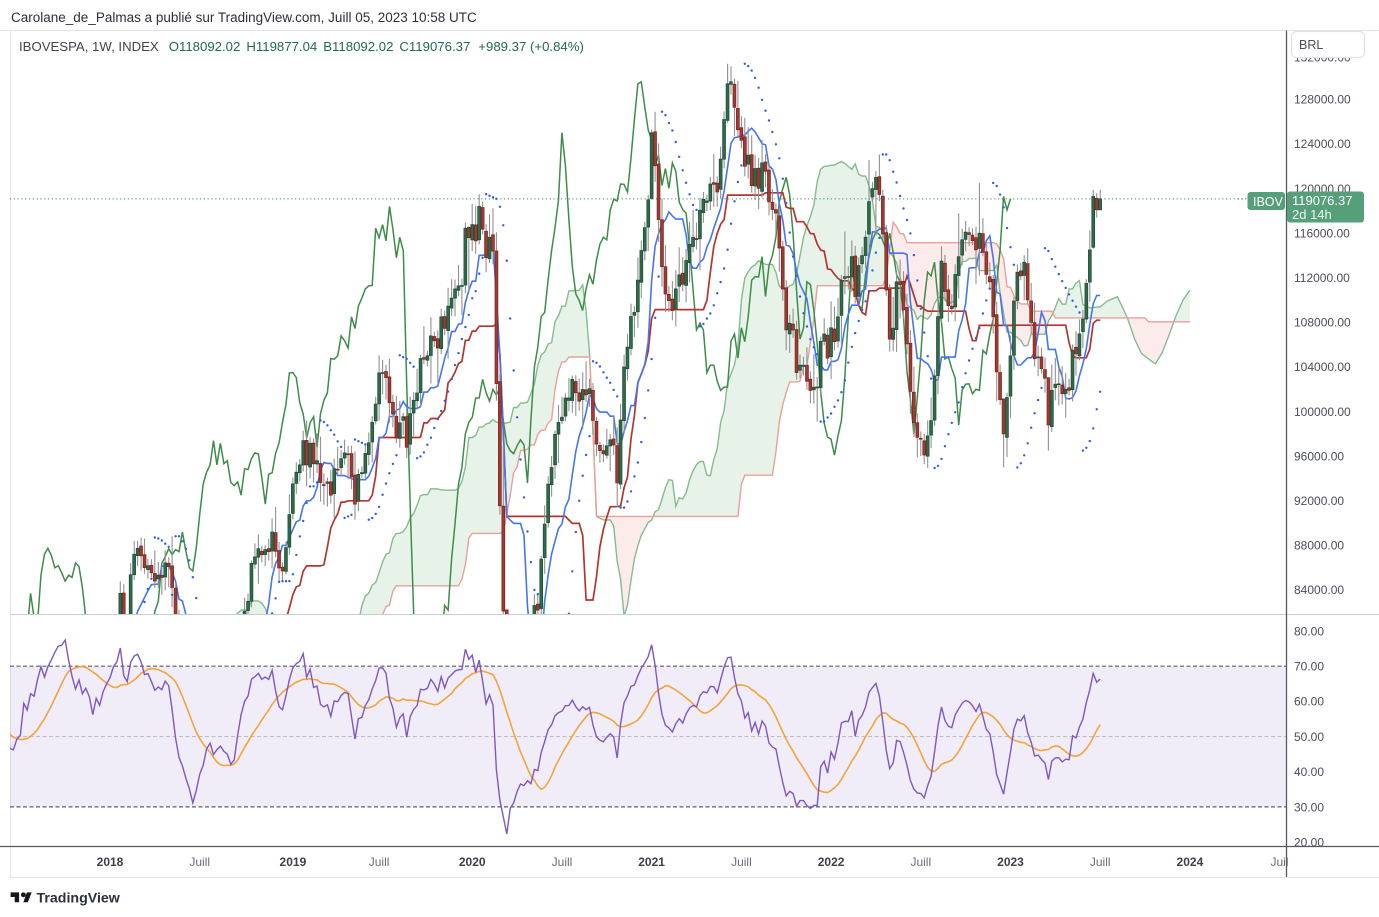 This screenshot has width=1379, height=917. What do you see at coordinates (1319, 590) in the screenshot?
I see `svg-text: 84000.00` at bounding box center [1319, 590].